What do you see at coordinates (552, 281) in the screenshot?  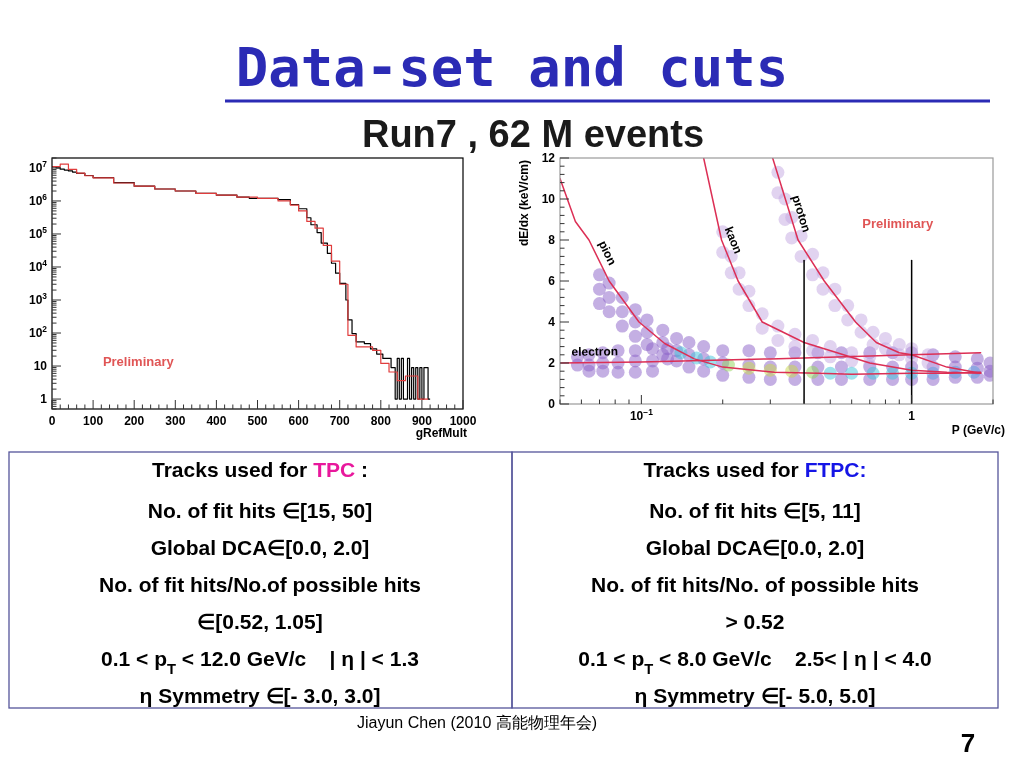 I see `y-tick-label: 6` at bounding box center [552, 281].